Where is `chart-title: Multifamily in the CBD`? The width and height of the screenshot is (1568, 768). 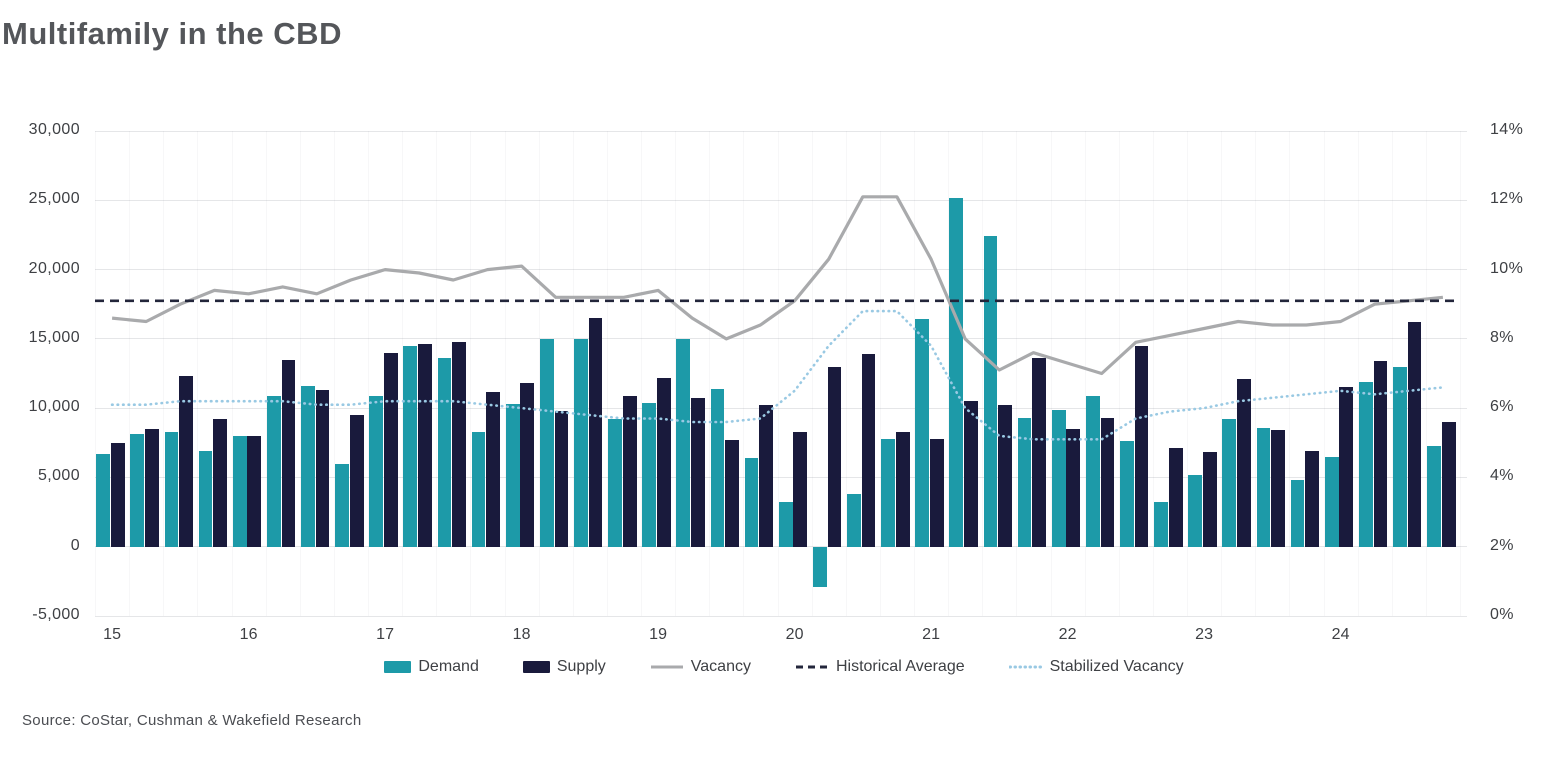
chart-title: Multifamily in the CBD is located at coordinates (172, 33).